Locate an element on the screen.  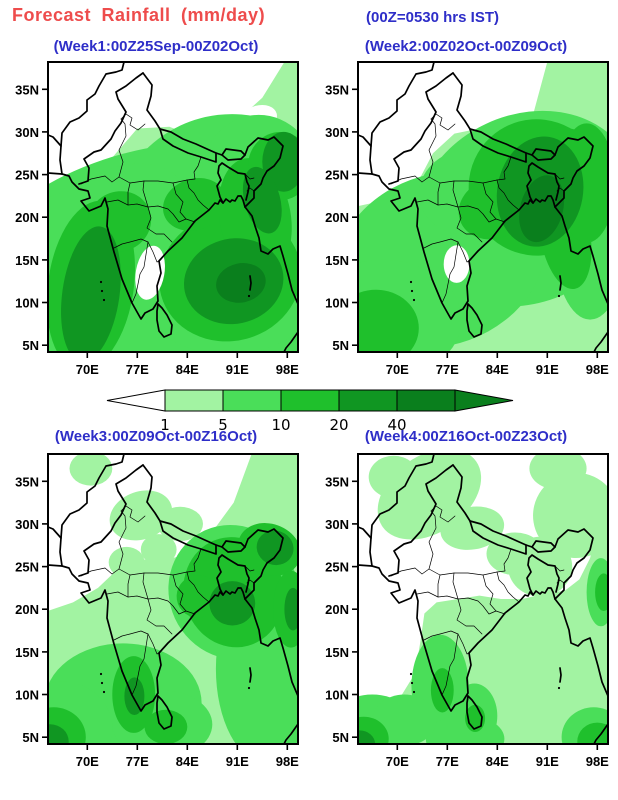
panel-title-week3: (Week3:00Z09Oct-00Z16Oct) is located at coordinates (156, 436).